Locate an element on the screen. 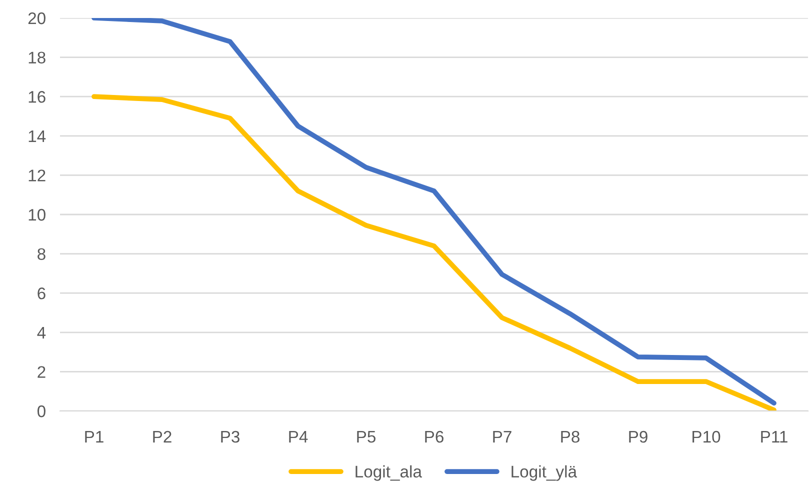 Image resolution: width=809 pixels, height=496 pixels. y-tick-label: 4 is located at coordinates (41, 332).